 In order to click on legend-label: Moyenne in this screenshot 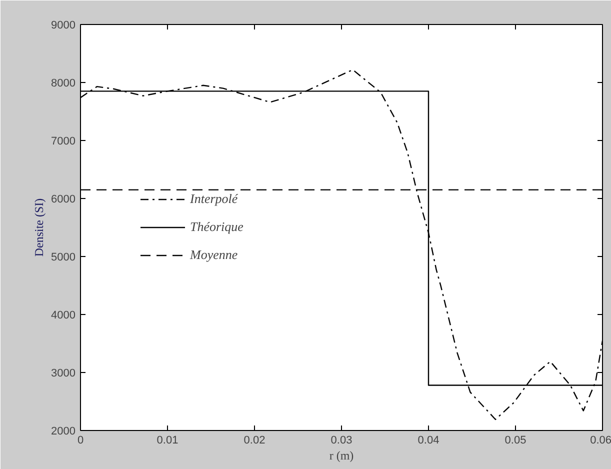, I will do `click(214, 255)`.